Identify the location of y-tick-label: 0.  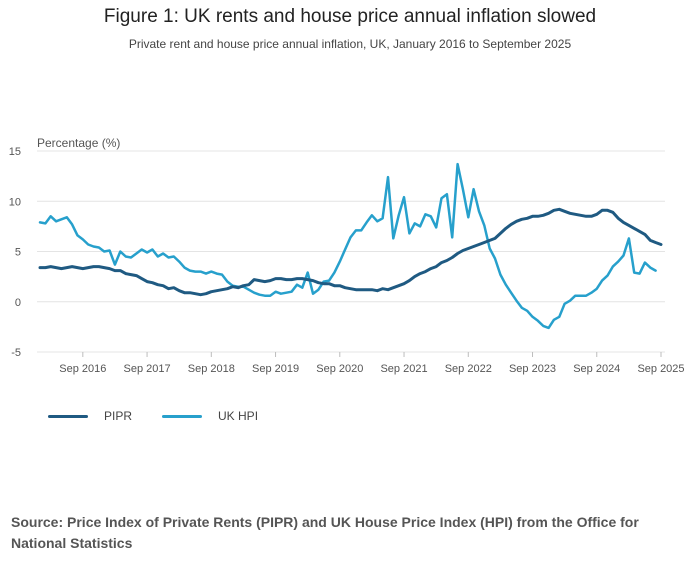
(18, 303).